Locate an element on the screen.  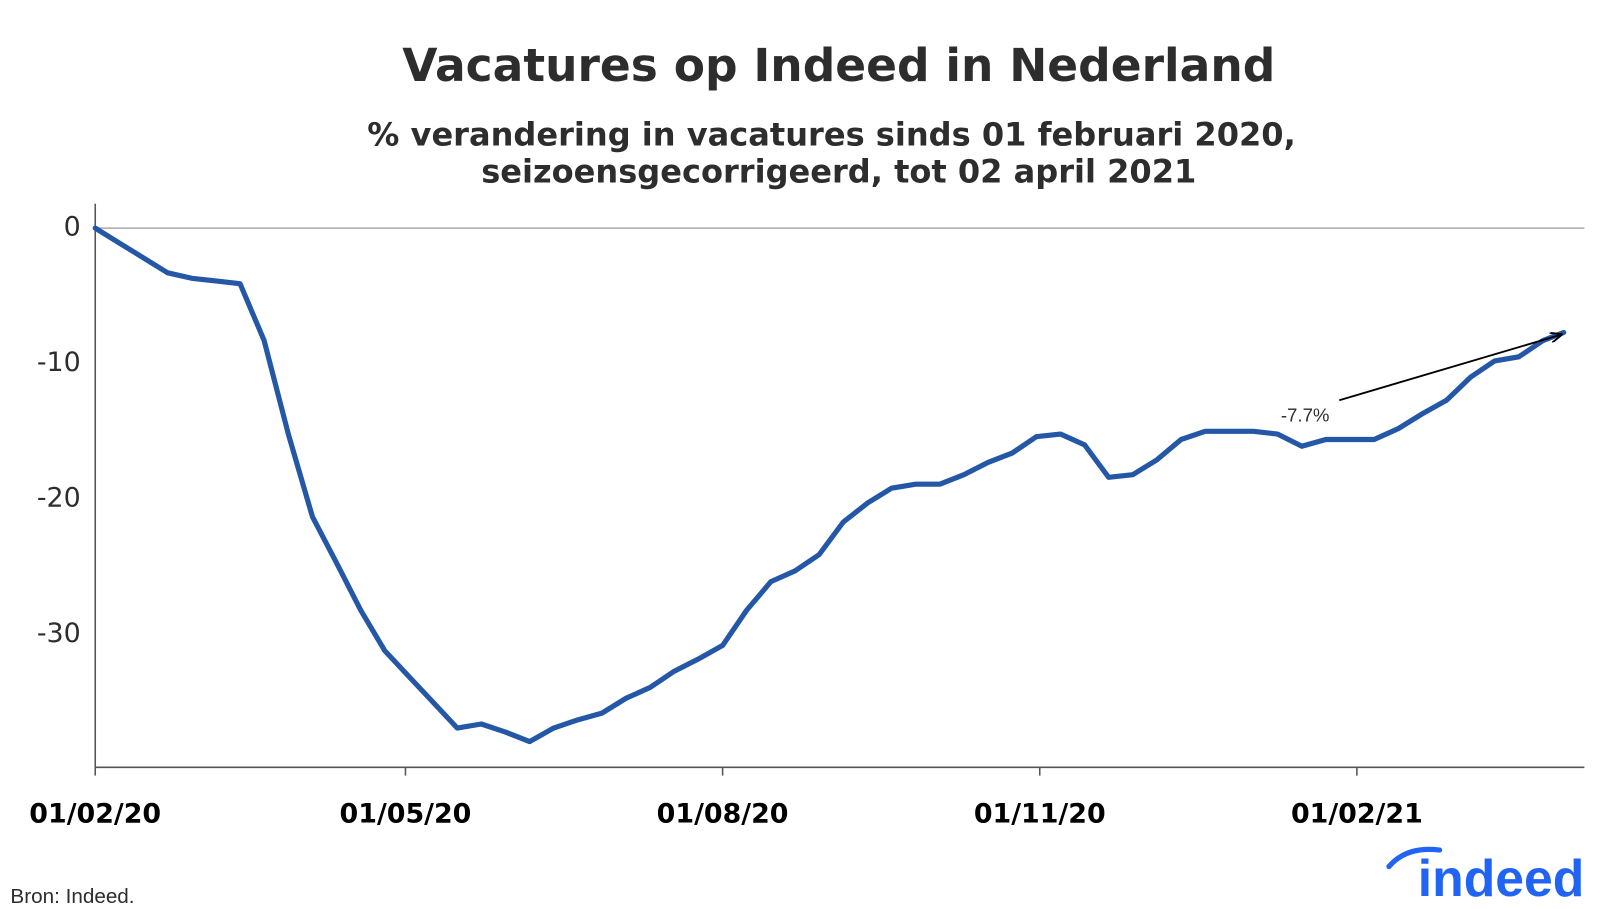
logo: indeed is located at coordinates (1485, 876).